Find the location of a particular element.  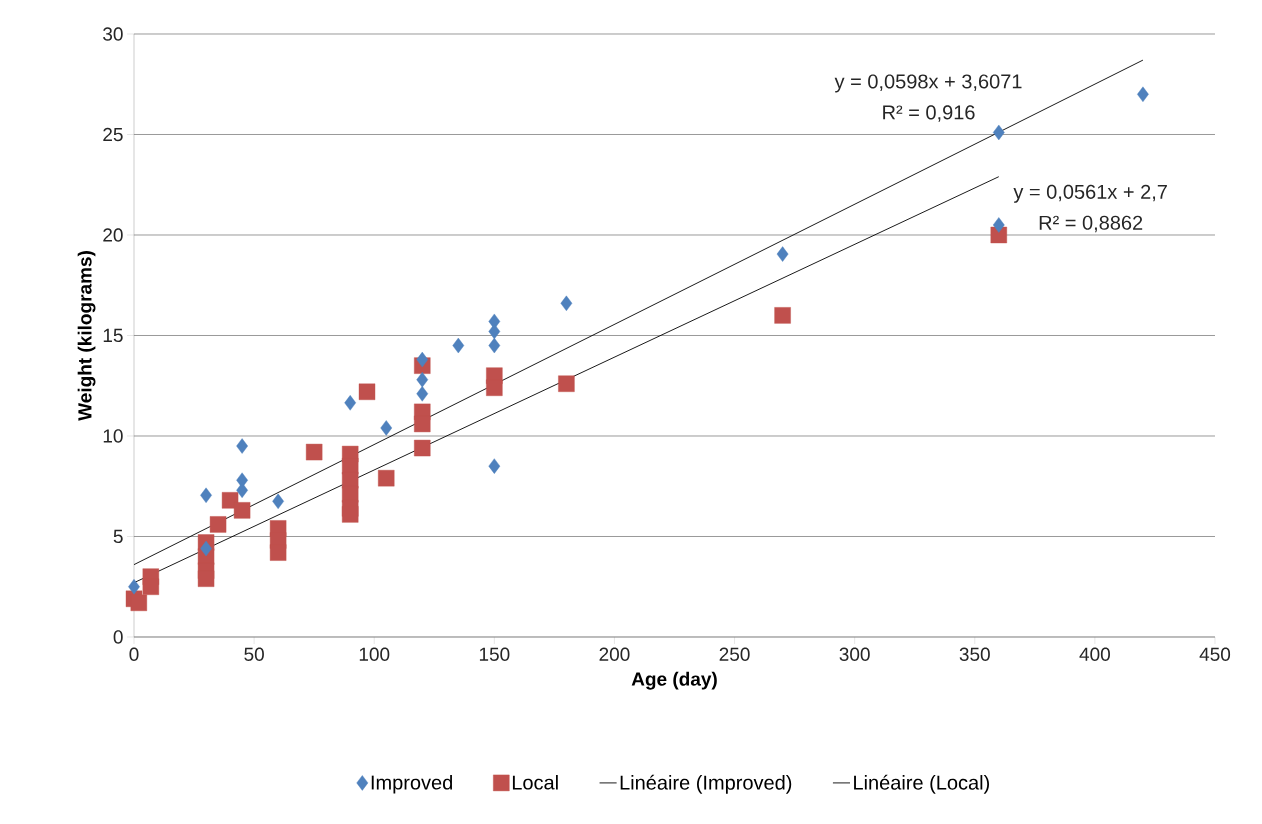

annotation: R² = 0,8862 is located at coordinates (1091, 224).